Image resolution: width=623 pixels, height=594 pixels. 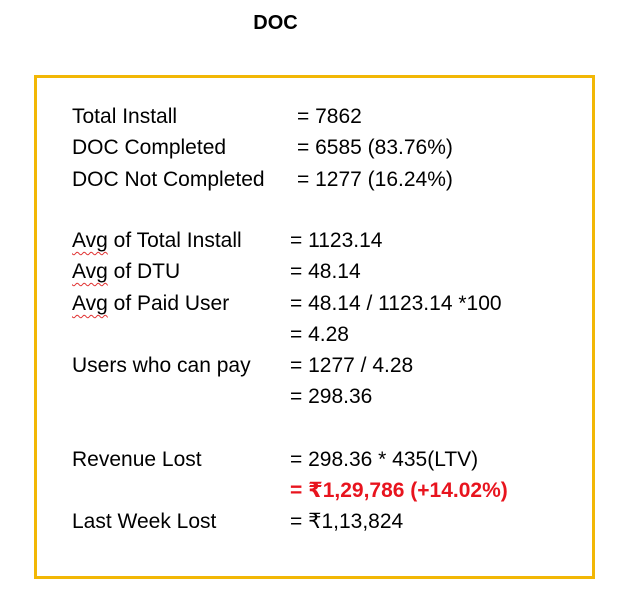 I want to click on avg-paid-user-label: Avg of Paid User, so click(x=150, y=304).